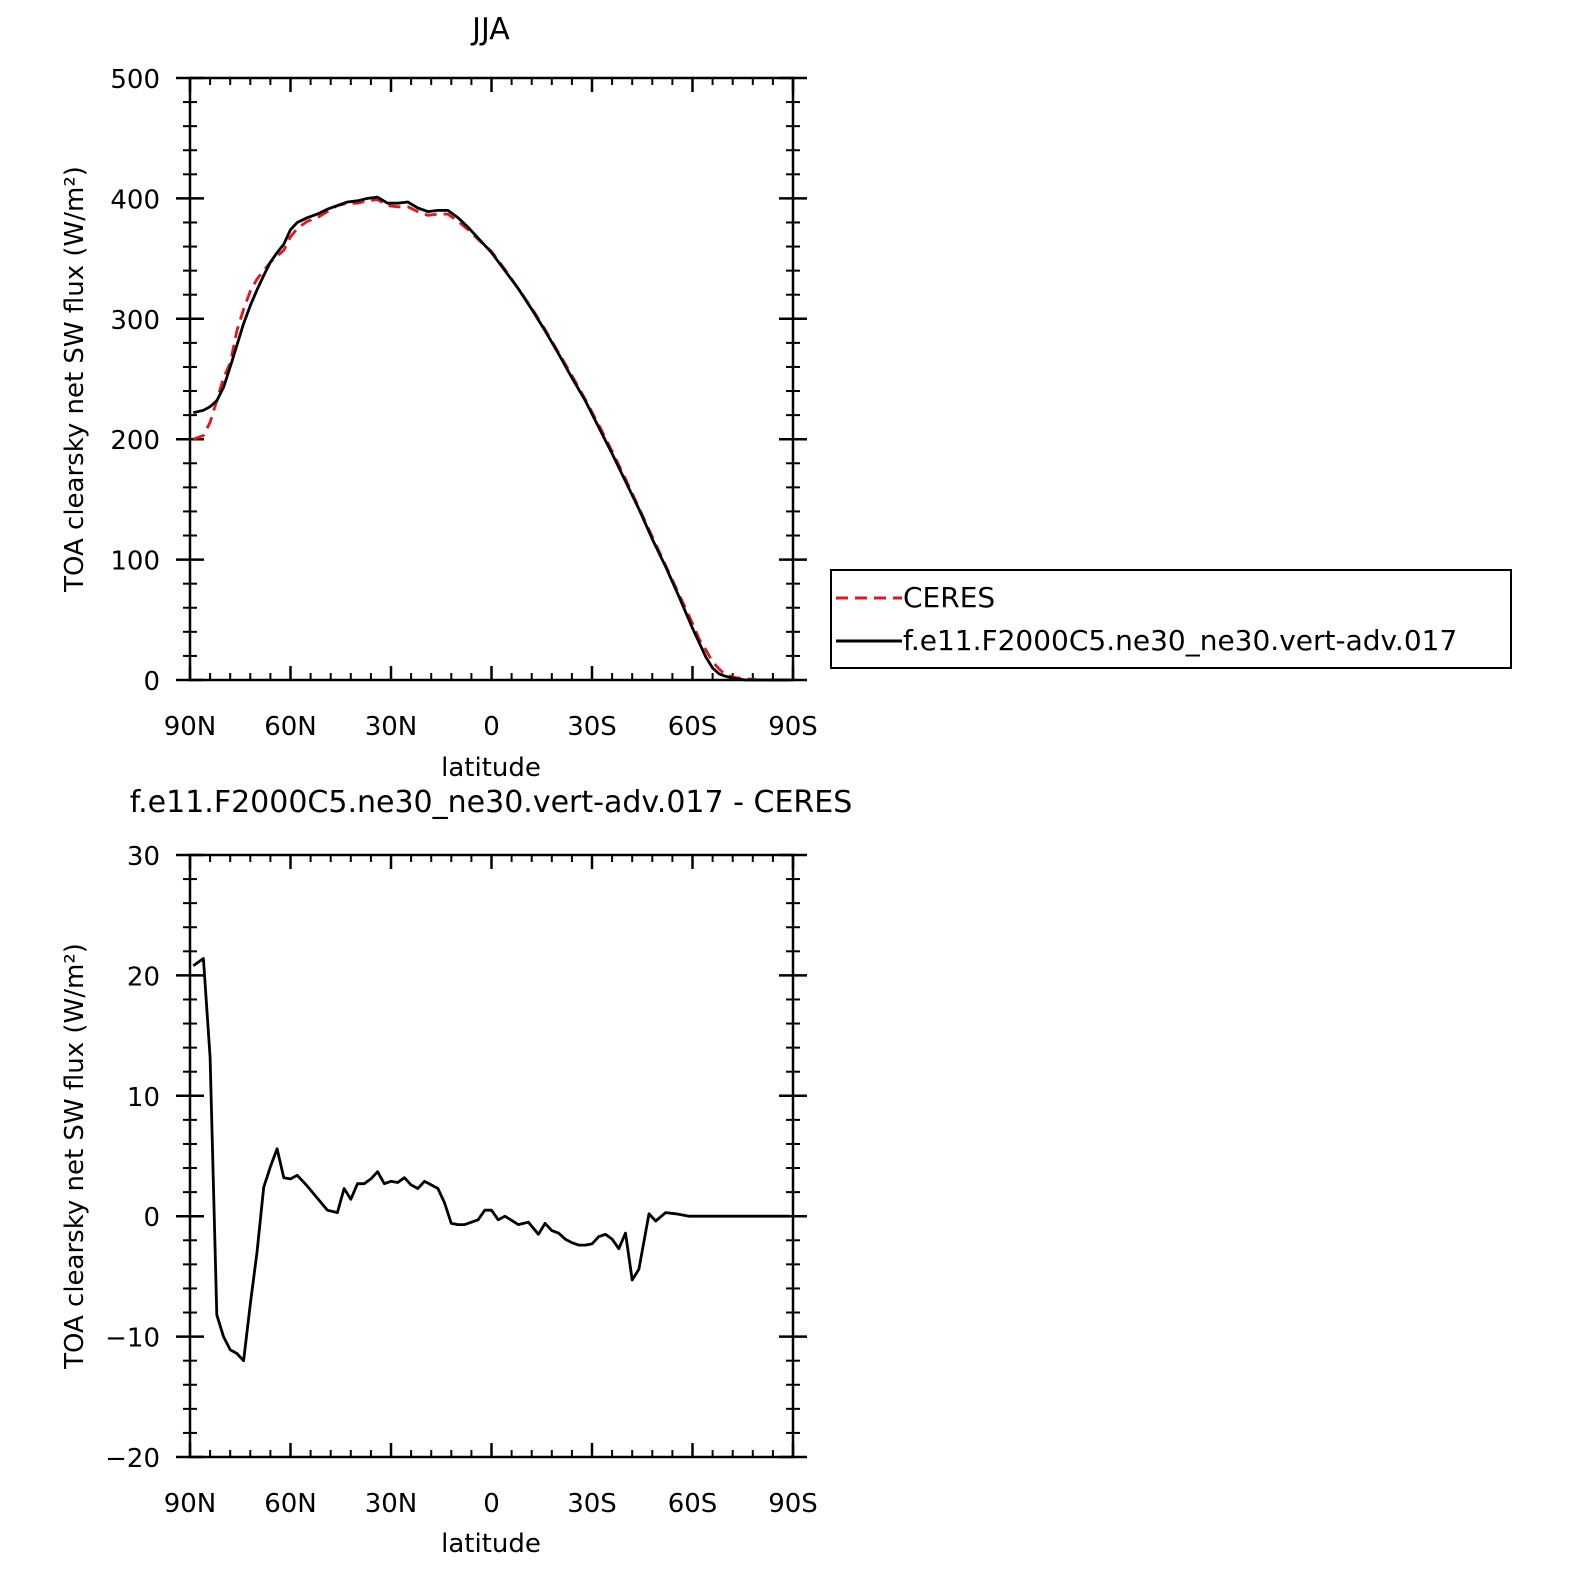  Describe the element at coordinates (491, 768) in the screenshot. I see `chart-top-xlabel: latitude` at that location.